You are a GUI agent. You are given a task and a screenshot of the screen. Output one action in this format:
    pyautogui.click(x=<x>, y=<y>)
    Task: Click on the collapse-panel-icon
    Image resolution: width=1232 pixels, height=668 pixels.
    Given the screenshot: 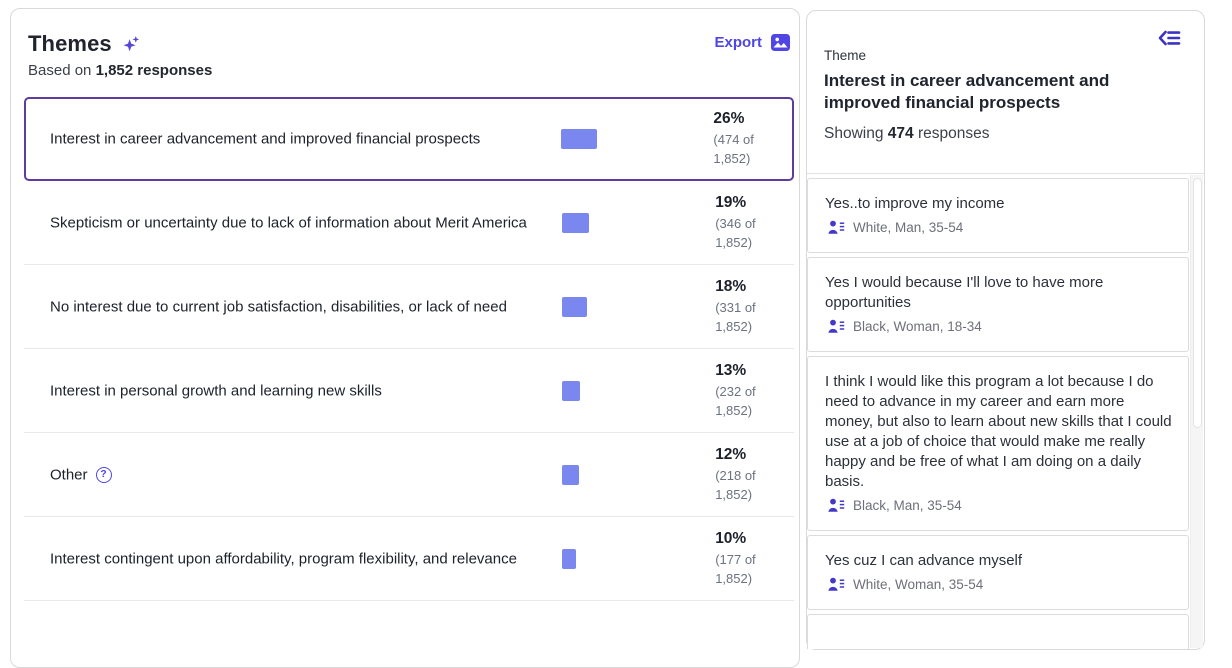 What is the action you would take?
    pyautogui.click(x=1169, y=38)
    